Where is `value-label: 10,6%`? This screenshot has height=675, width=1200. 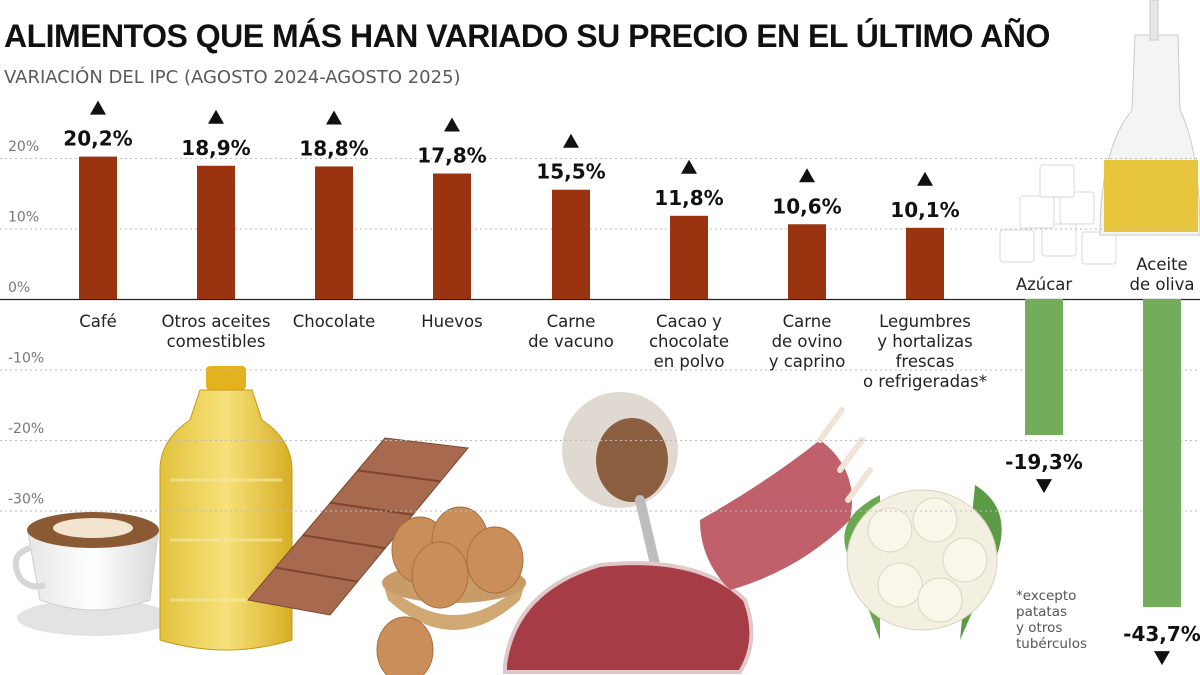
value-label: 10,6% is located at coordinates (806, 206).